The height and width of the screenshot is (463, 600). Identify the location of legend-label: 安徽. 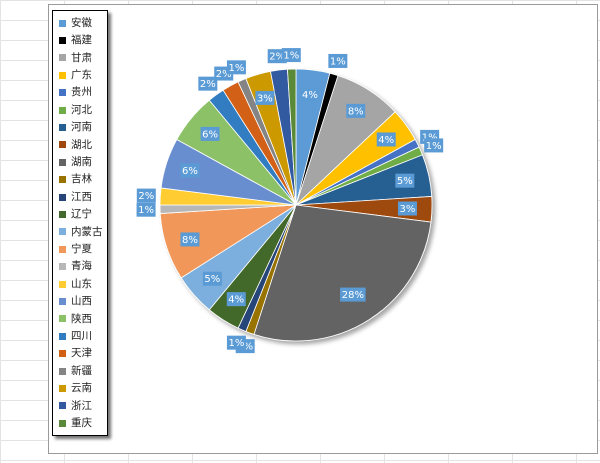
(81, 22).